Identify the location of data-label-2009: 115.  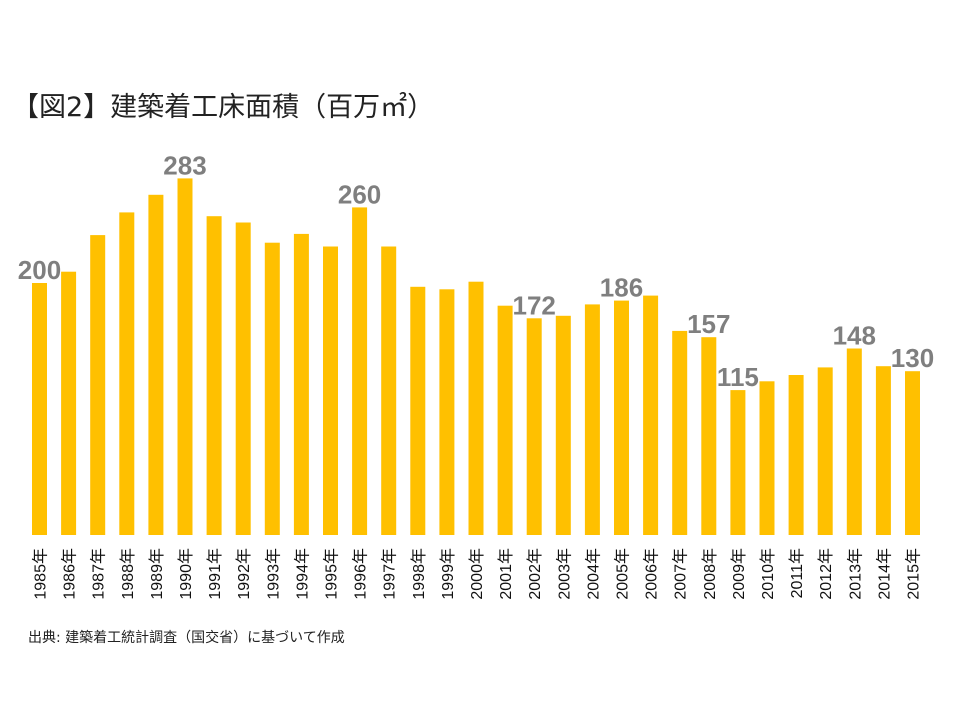
(738, 377).